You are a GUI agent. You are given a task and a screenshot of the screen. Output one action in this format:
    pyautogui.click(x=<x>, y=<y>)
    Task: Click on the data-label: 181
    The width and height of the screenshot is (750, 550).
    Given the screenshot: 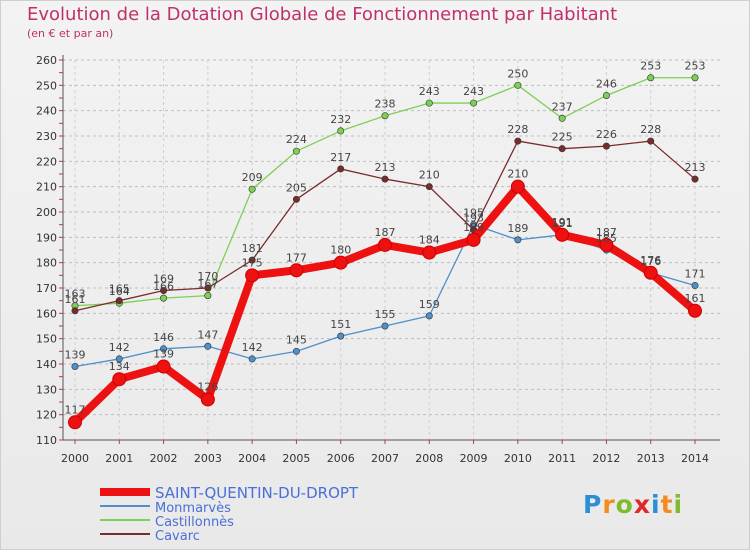 What is the action you would take?
    pyautogui.click(x=252, y=248)
    